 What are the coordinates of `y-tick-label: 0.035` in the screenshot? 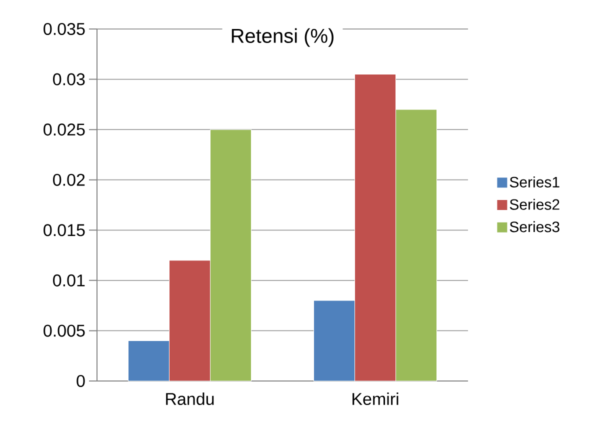 It's located at (64, 29).